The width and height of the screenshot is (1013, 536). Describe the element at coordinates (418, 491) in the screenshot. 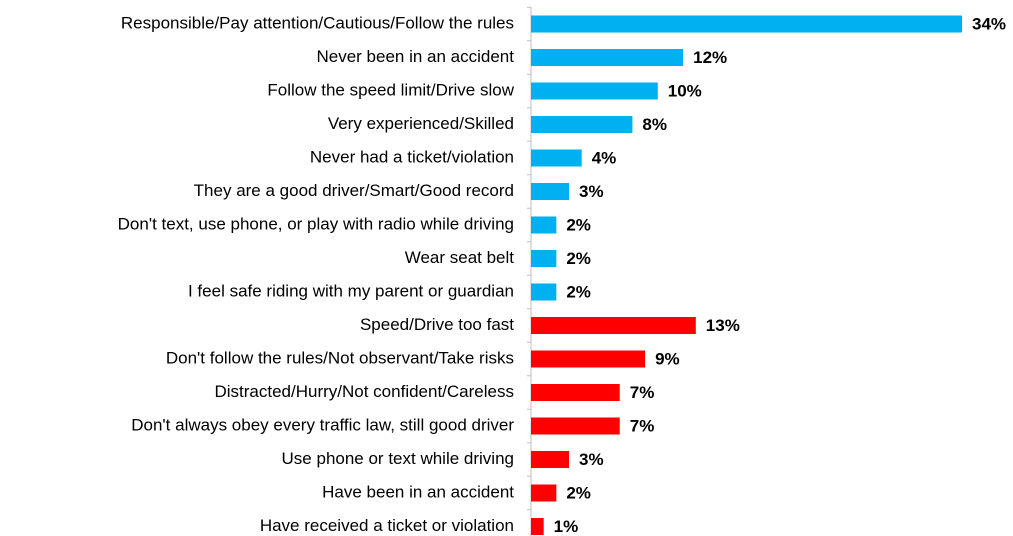

I see `category-label: Have been in an accident` at that location.